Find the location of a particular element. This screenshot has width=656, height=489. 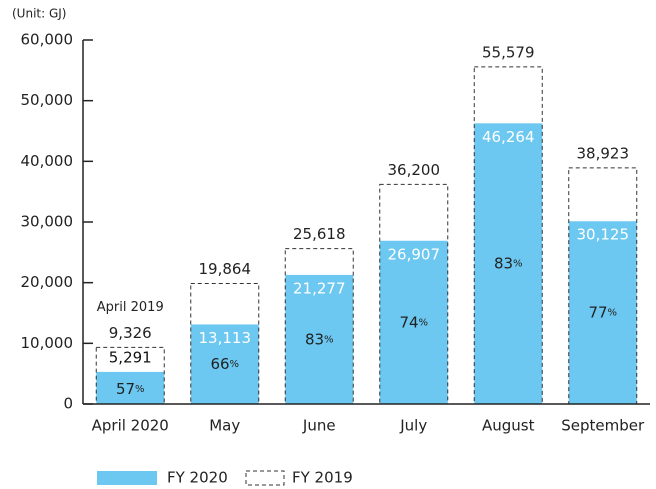

ratio-value: 66 is located at coordinates (219, 364).